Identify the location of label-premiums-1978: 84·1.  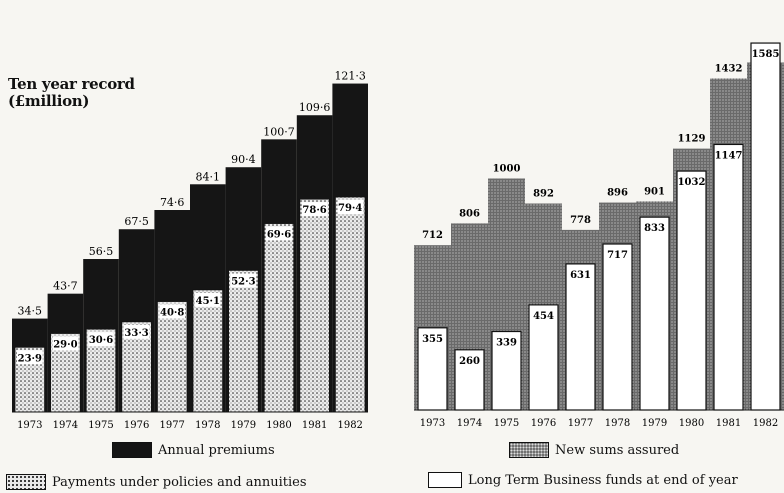
(208, 176).